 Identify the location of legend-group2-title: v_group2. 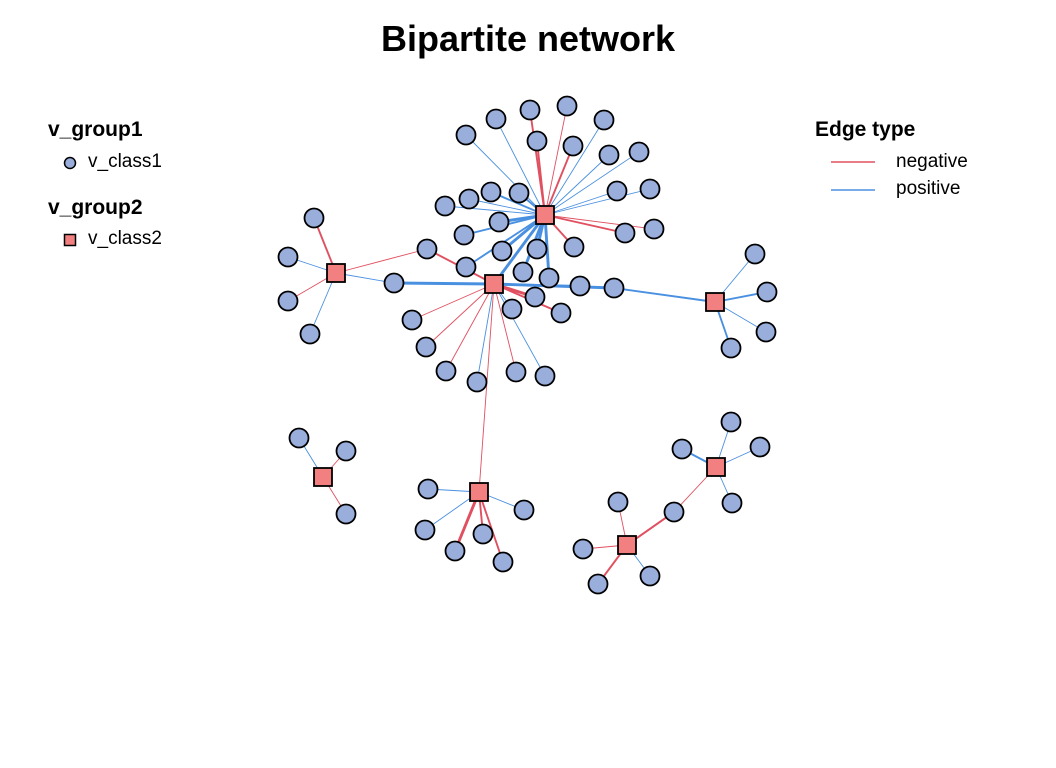
(95, 207).